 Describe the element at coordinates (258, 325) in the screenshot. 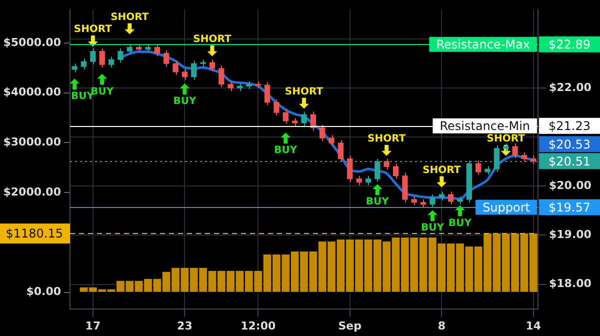

I see `x-tick-label: 12:00` at that location.